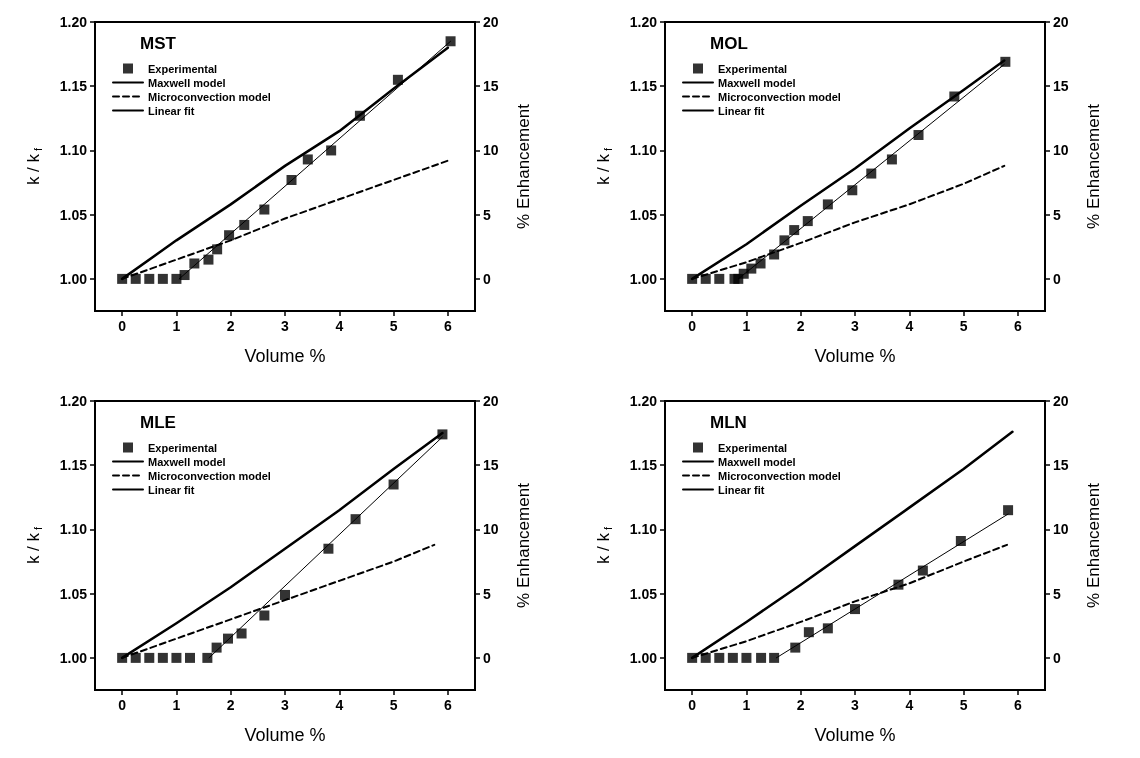 The width and height of the screenshot is (1140, 758). I want to click on text: MLN, so click(728, 422).